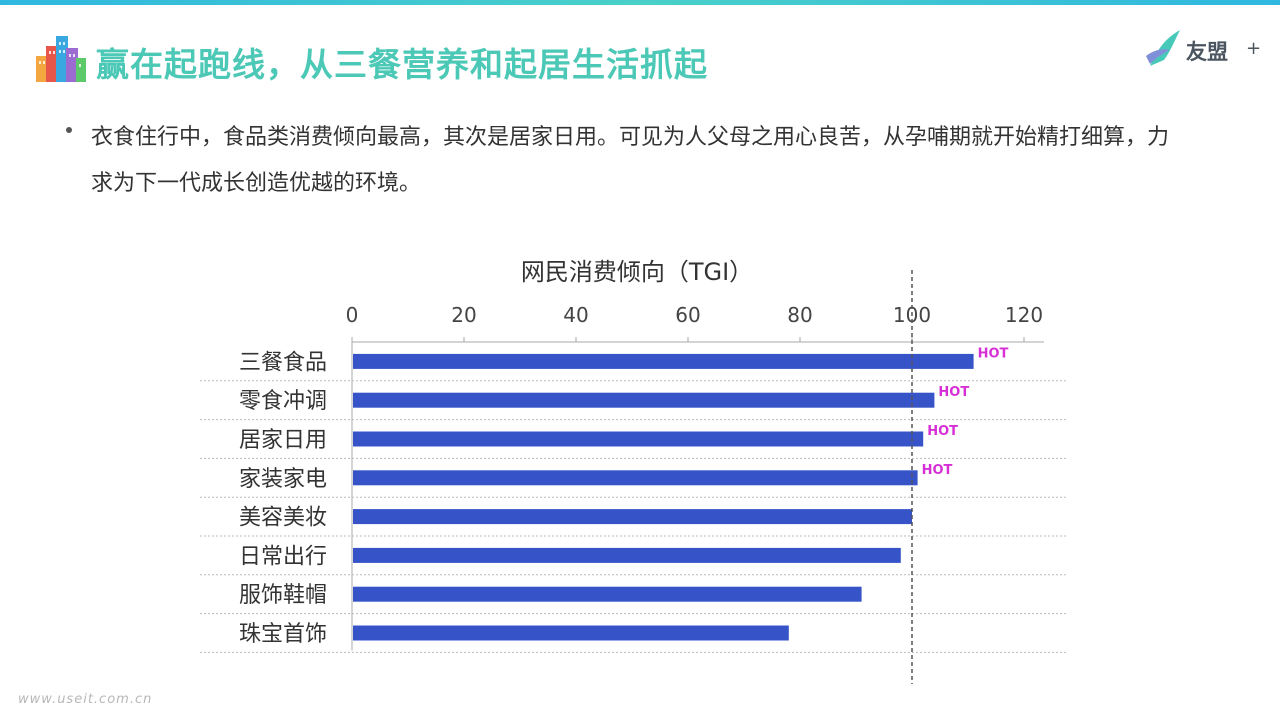 The width and height of the screenshot is (1280, 720). What do you see at coordinates (283, 595) in the screenshot?
I see `category-label: 服饰鞋帽` at bounding box center [283, 595].